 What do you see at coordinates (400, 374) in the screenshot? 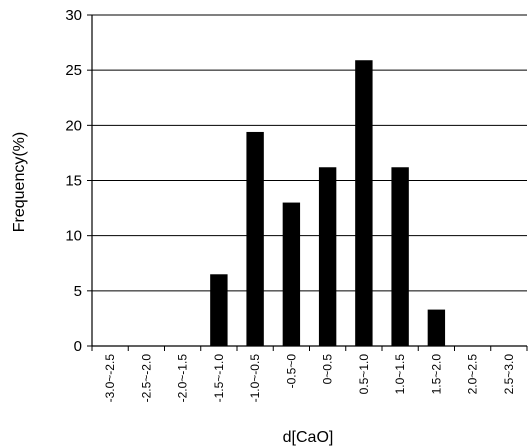
I see `x-tick-label-8: 1.0~1.5` at bounding box center [400, 374].